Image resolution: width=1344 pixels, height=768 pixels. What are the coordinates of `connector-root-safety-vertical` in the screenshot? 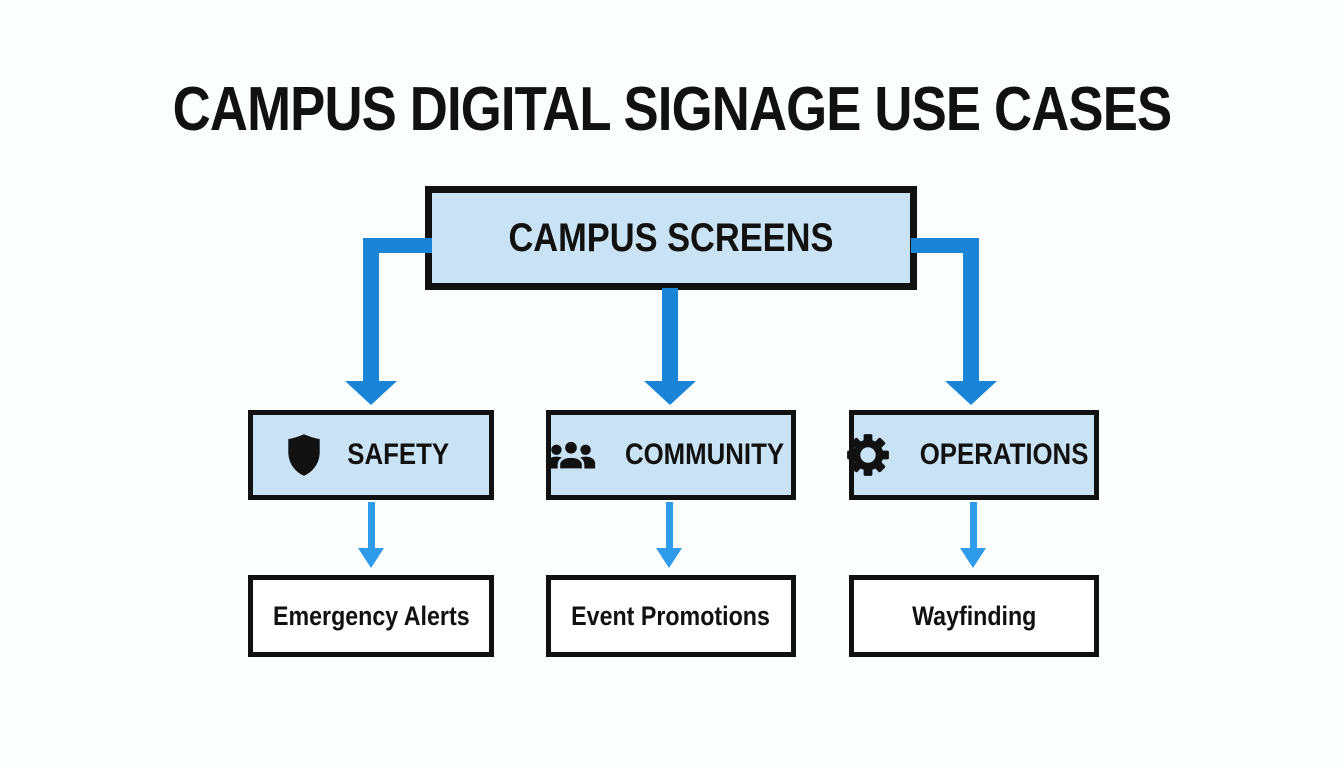 It's located at (371, 309).